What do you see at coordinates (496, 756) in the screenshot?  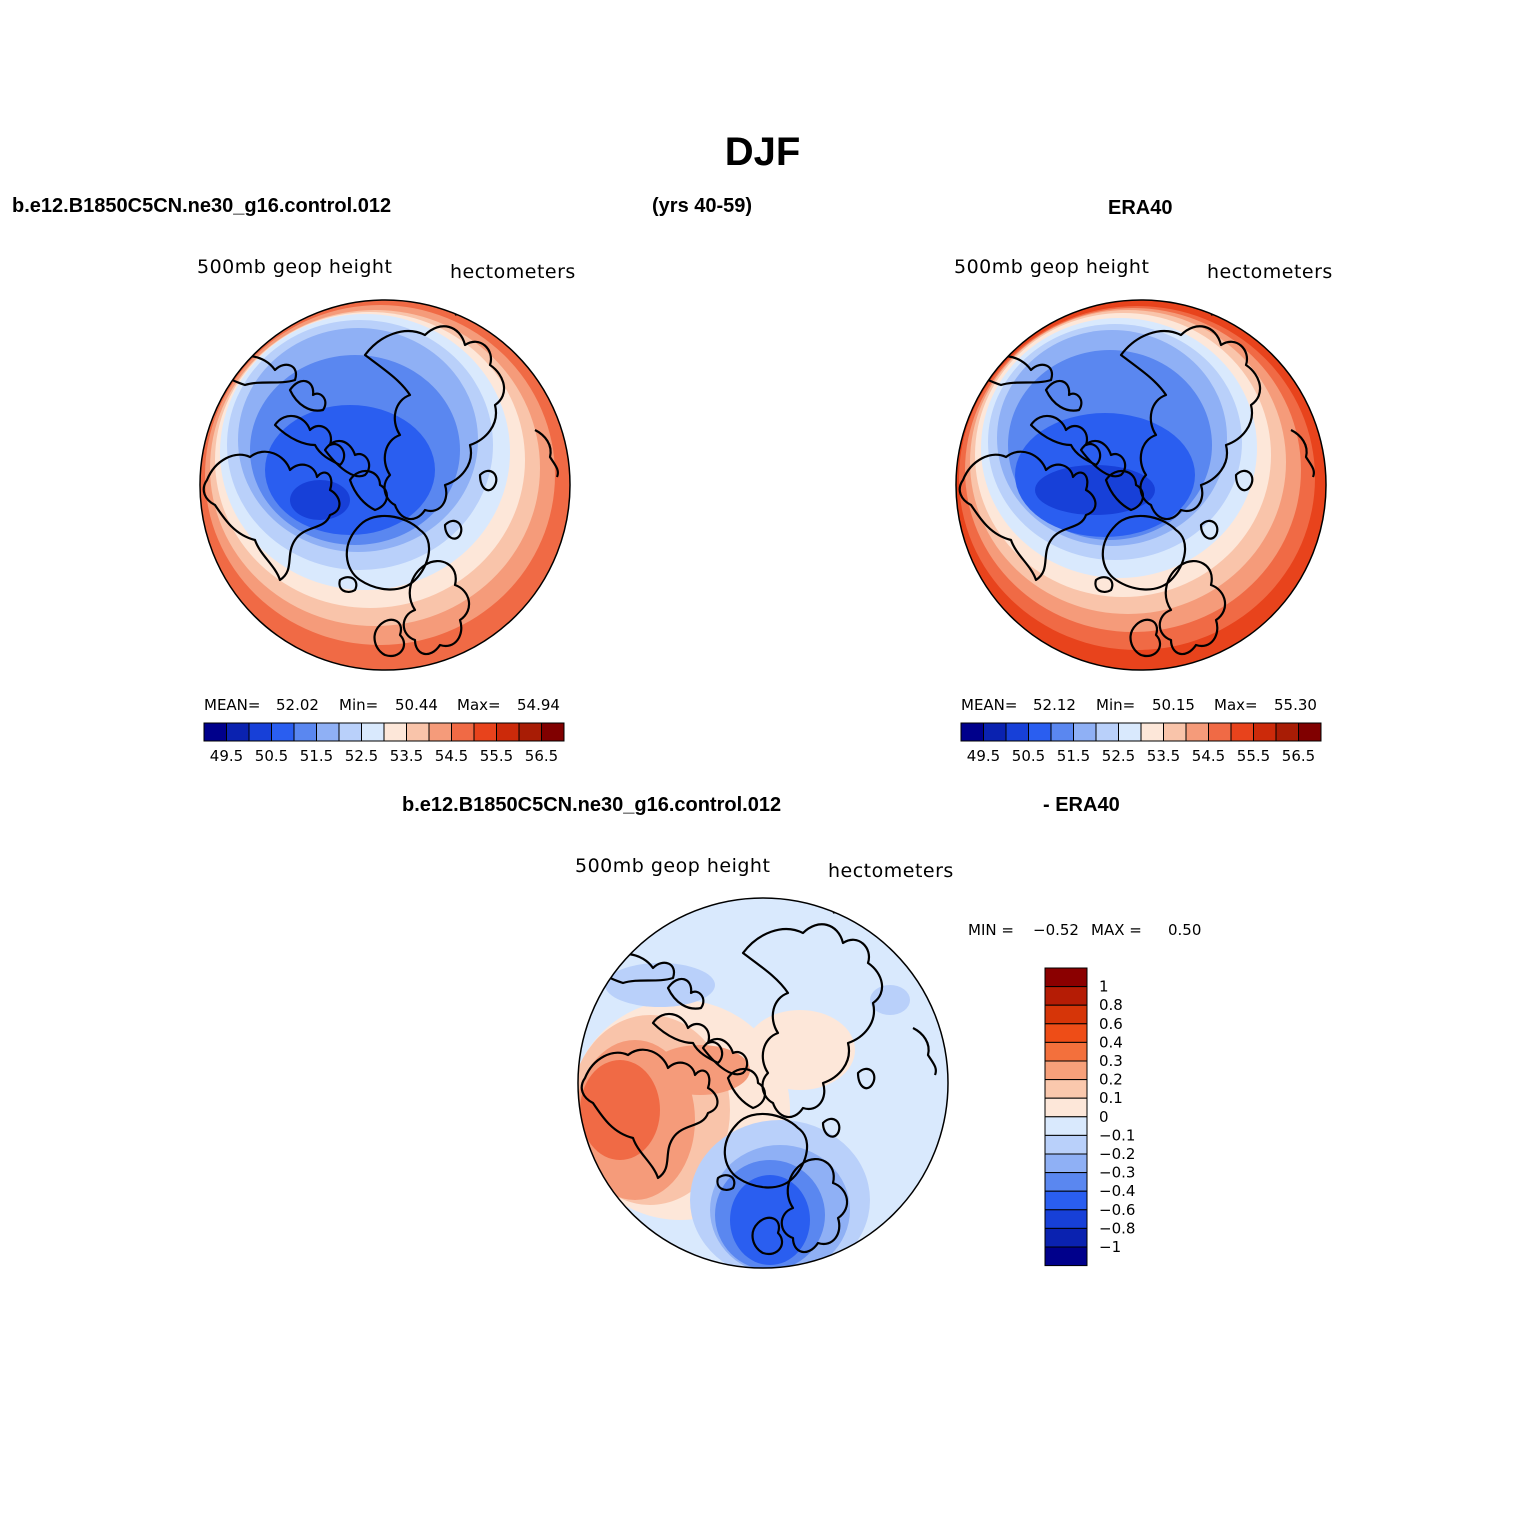 I see `model-colorbar-tick-label: 55.5` at bounding box center [496, 756].